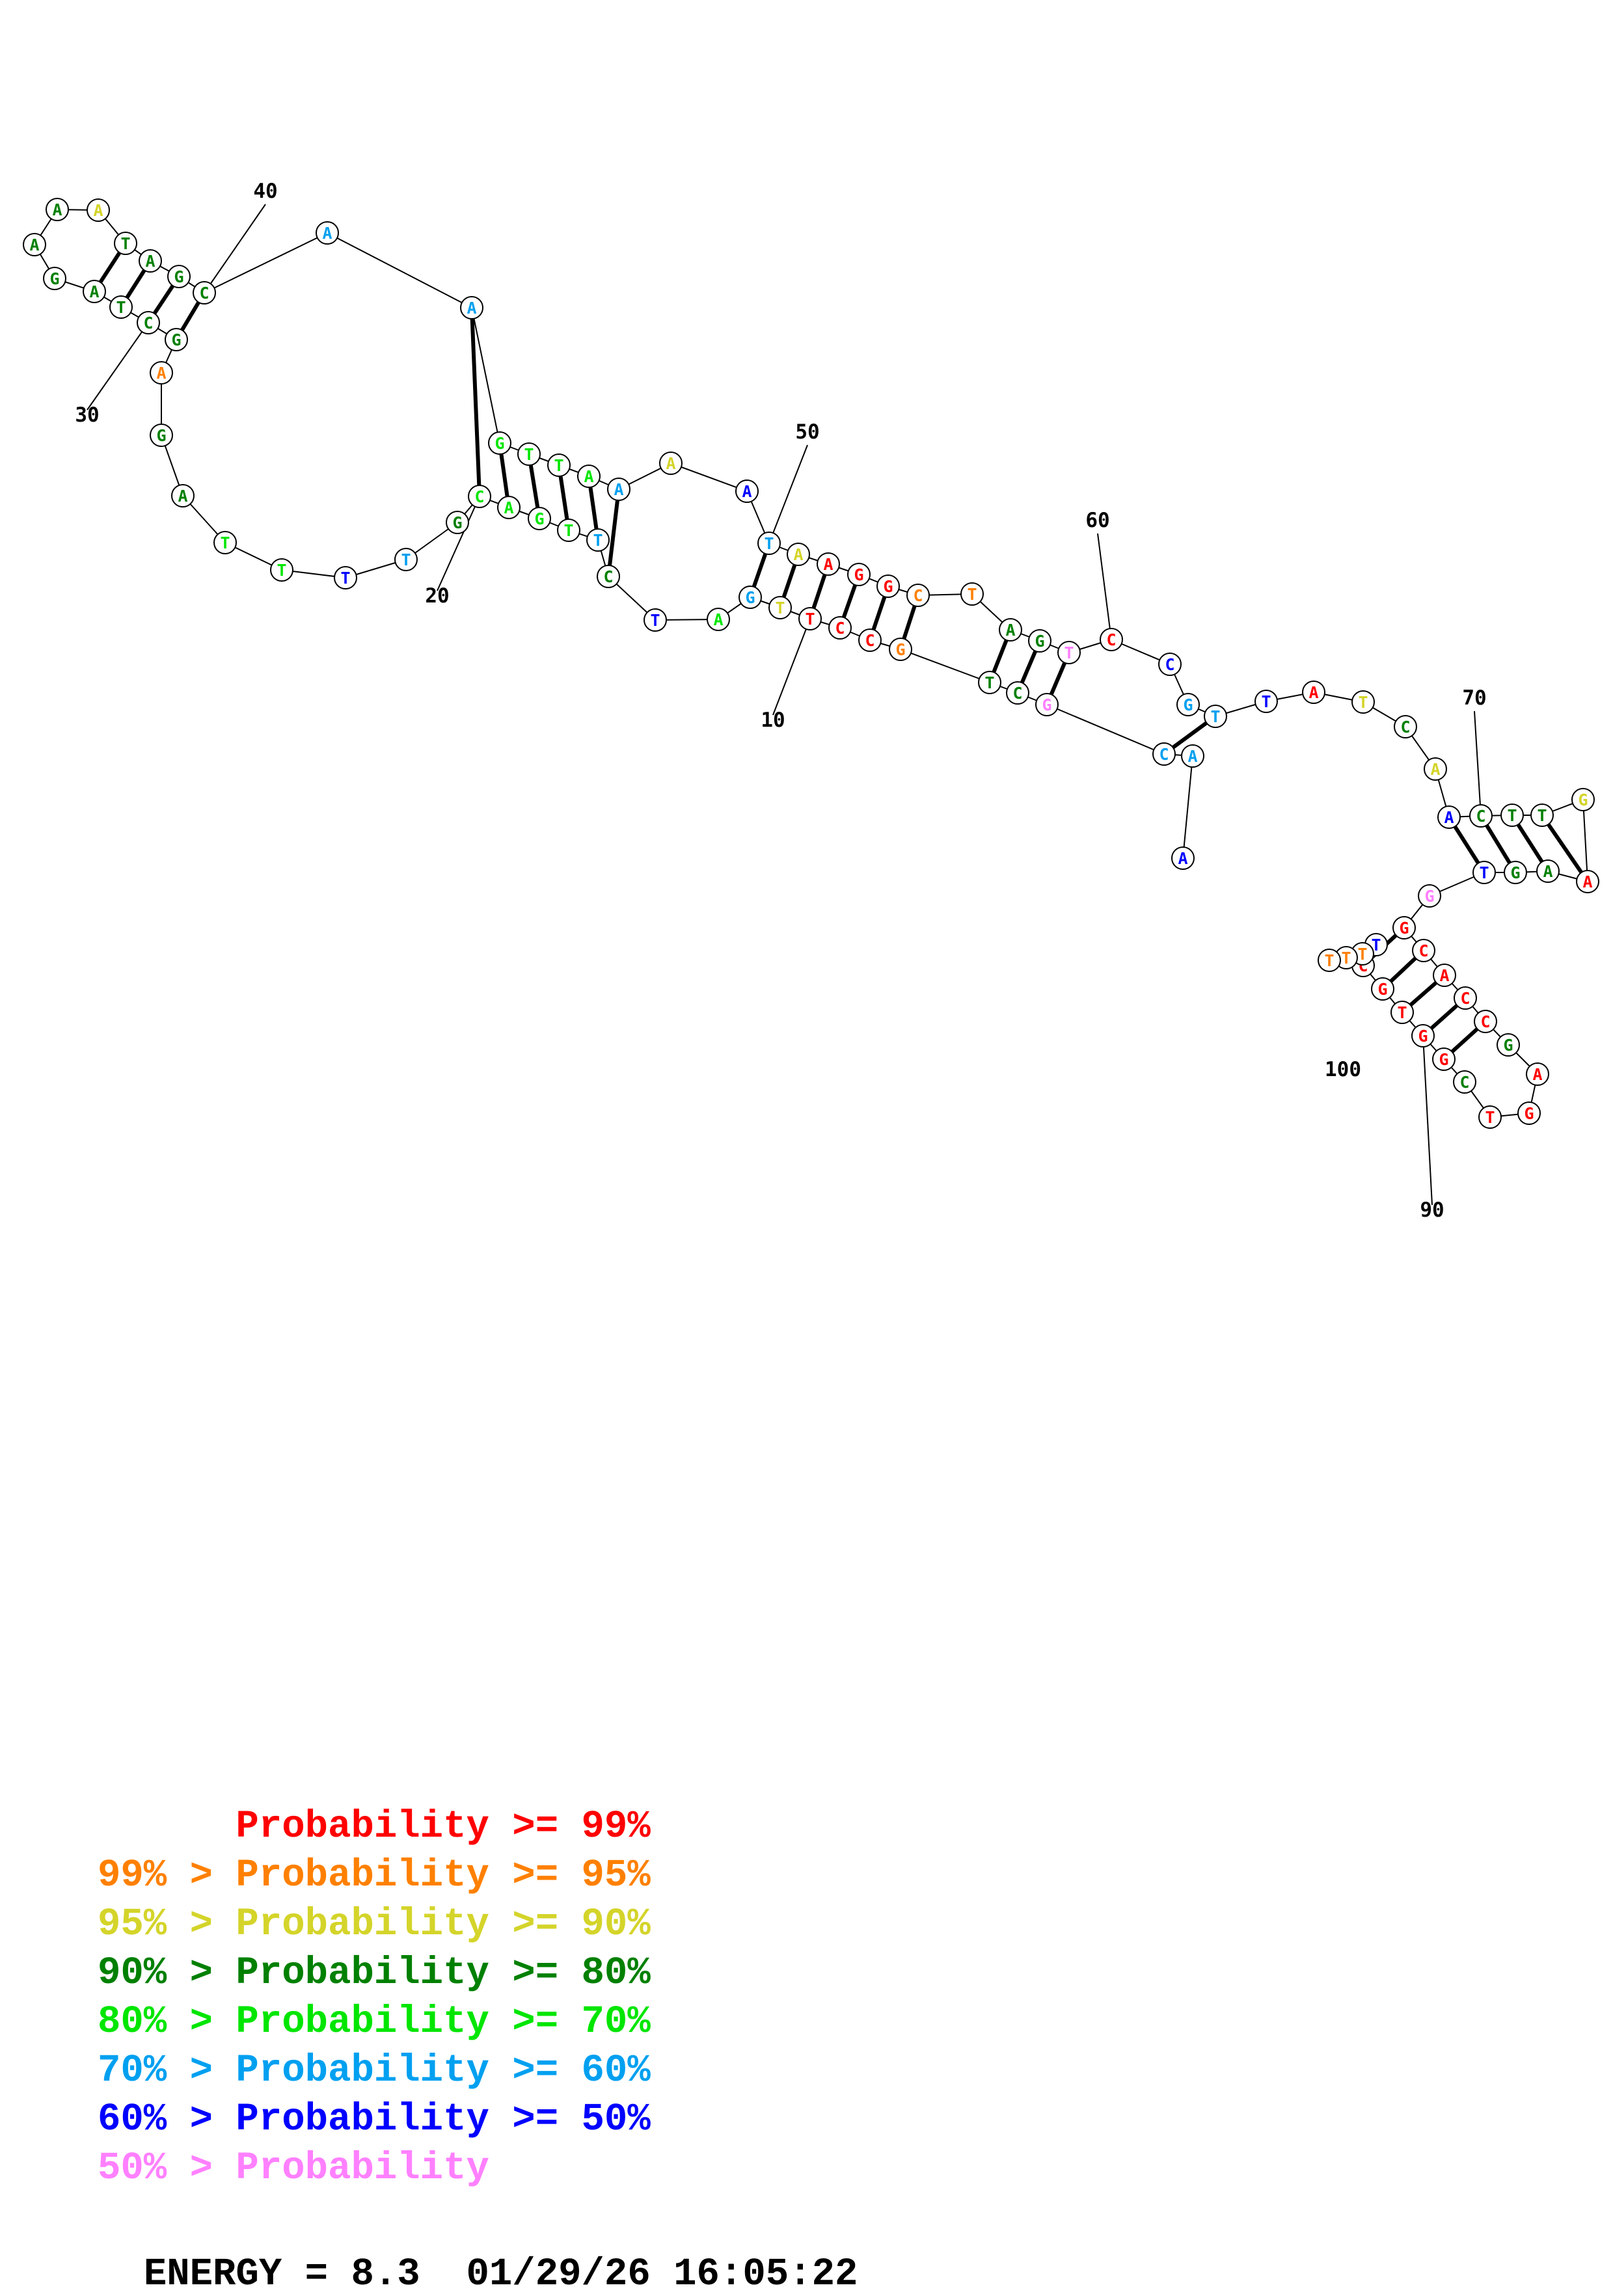 The width and height of the screenshot is (1613, 2296). I want to click on nucleotide-11: T, so click(780, 607).